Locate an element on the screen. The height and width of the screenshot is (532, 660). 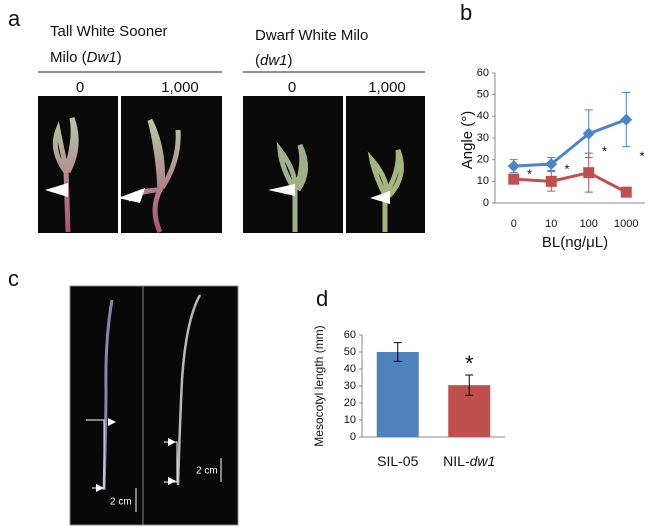
panel-letter: d is located at coordinates (322, 298).